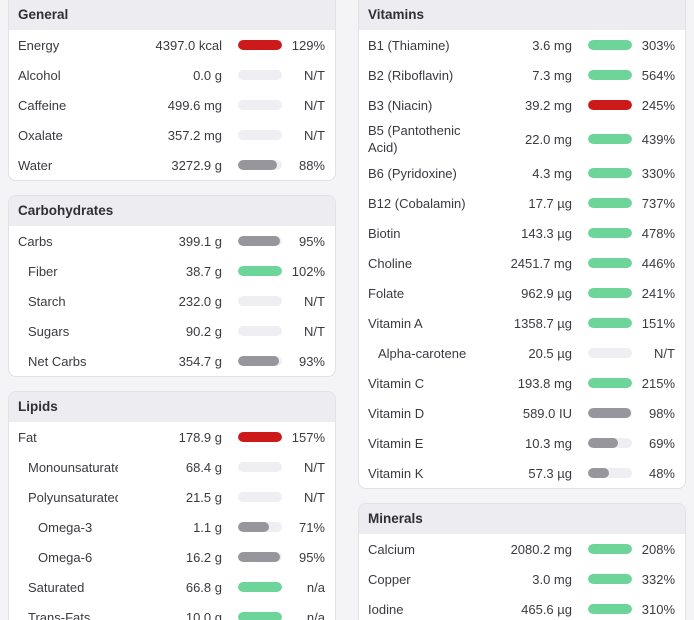 This screenshot has height=620, width=694. Describe the element at coordinates (386, 293) in the screenshot. I see `nutrient-name: Folate` at that location.